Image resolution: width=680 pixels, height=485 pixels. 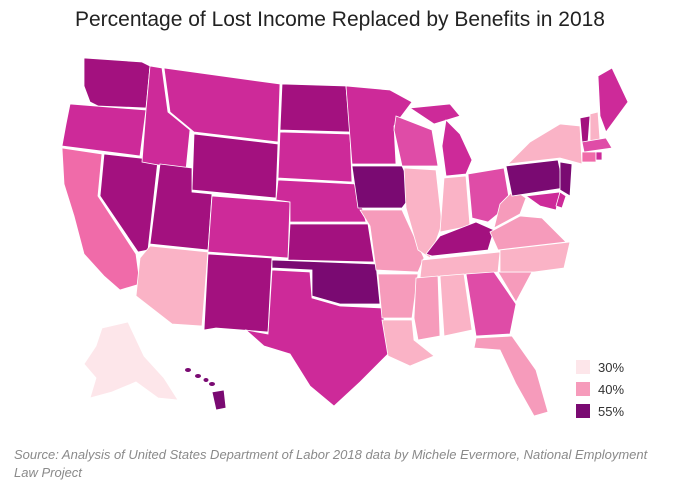 I want to click on state-missouri, so click(x=392, y=241).